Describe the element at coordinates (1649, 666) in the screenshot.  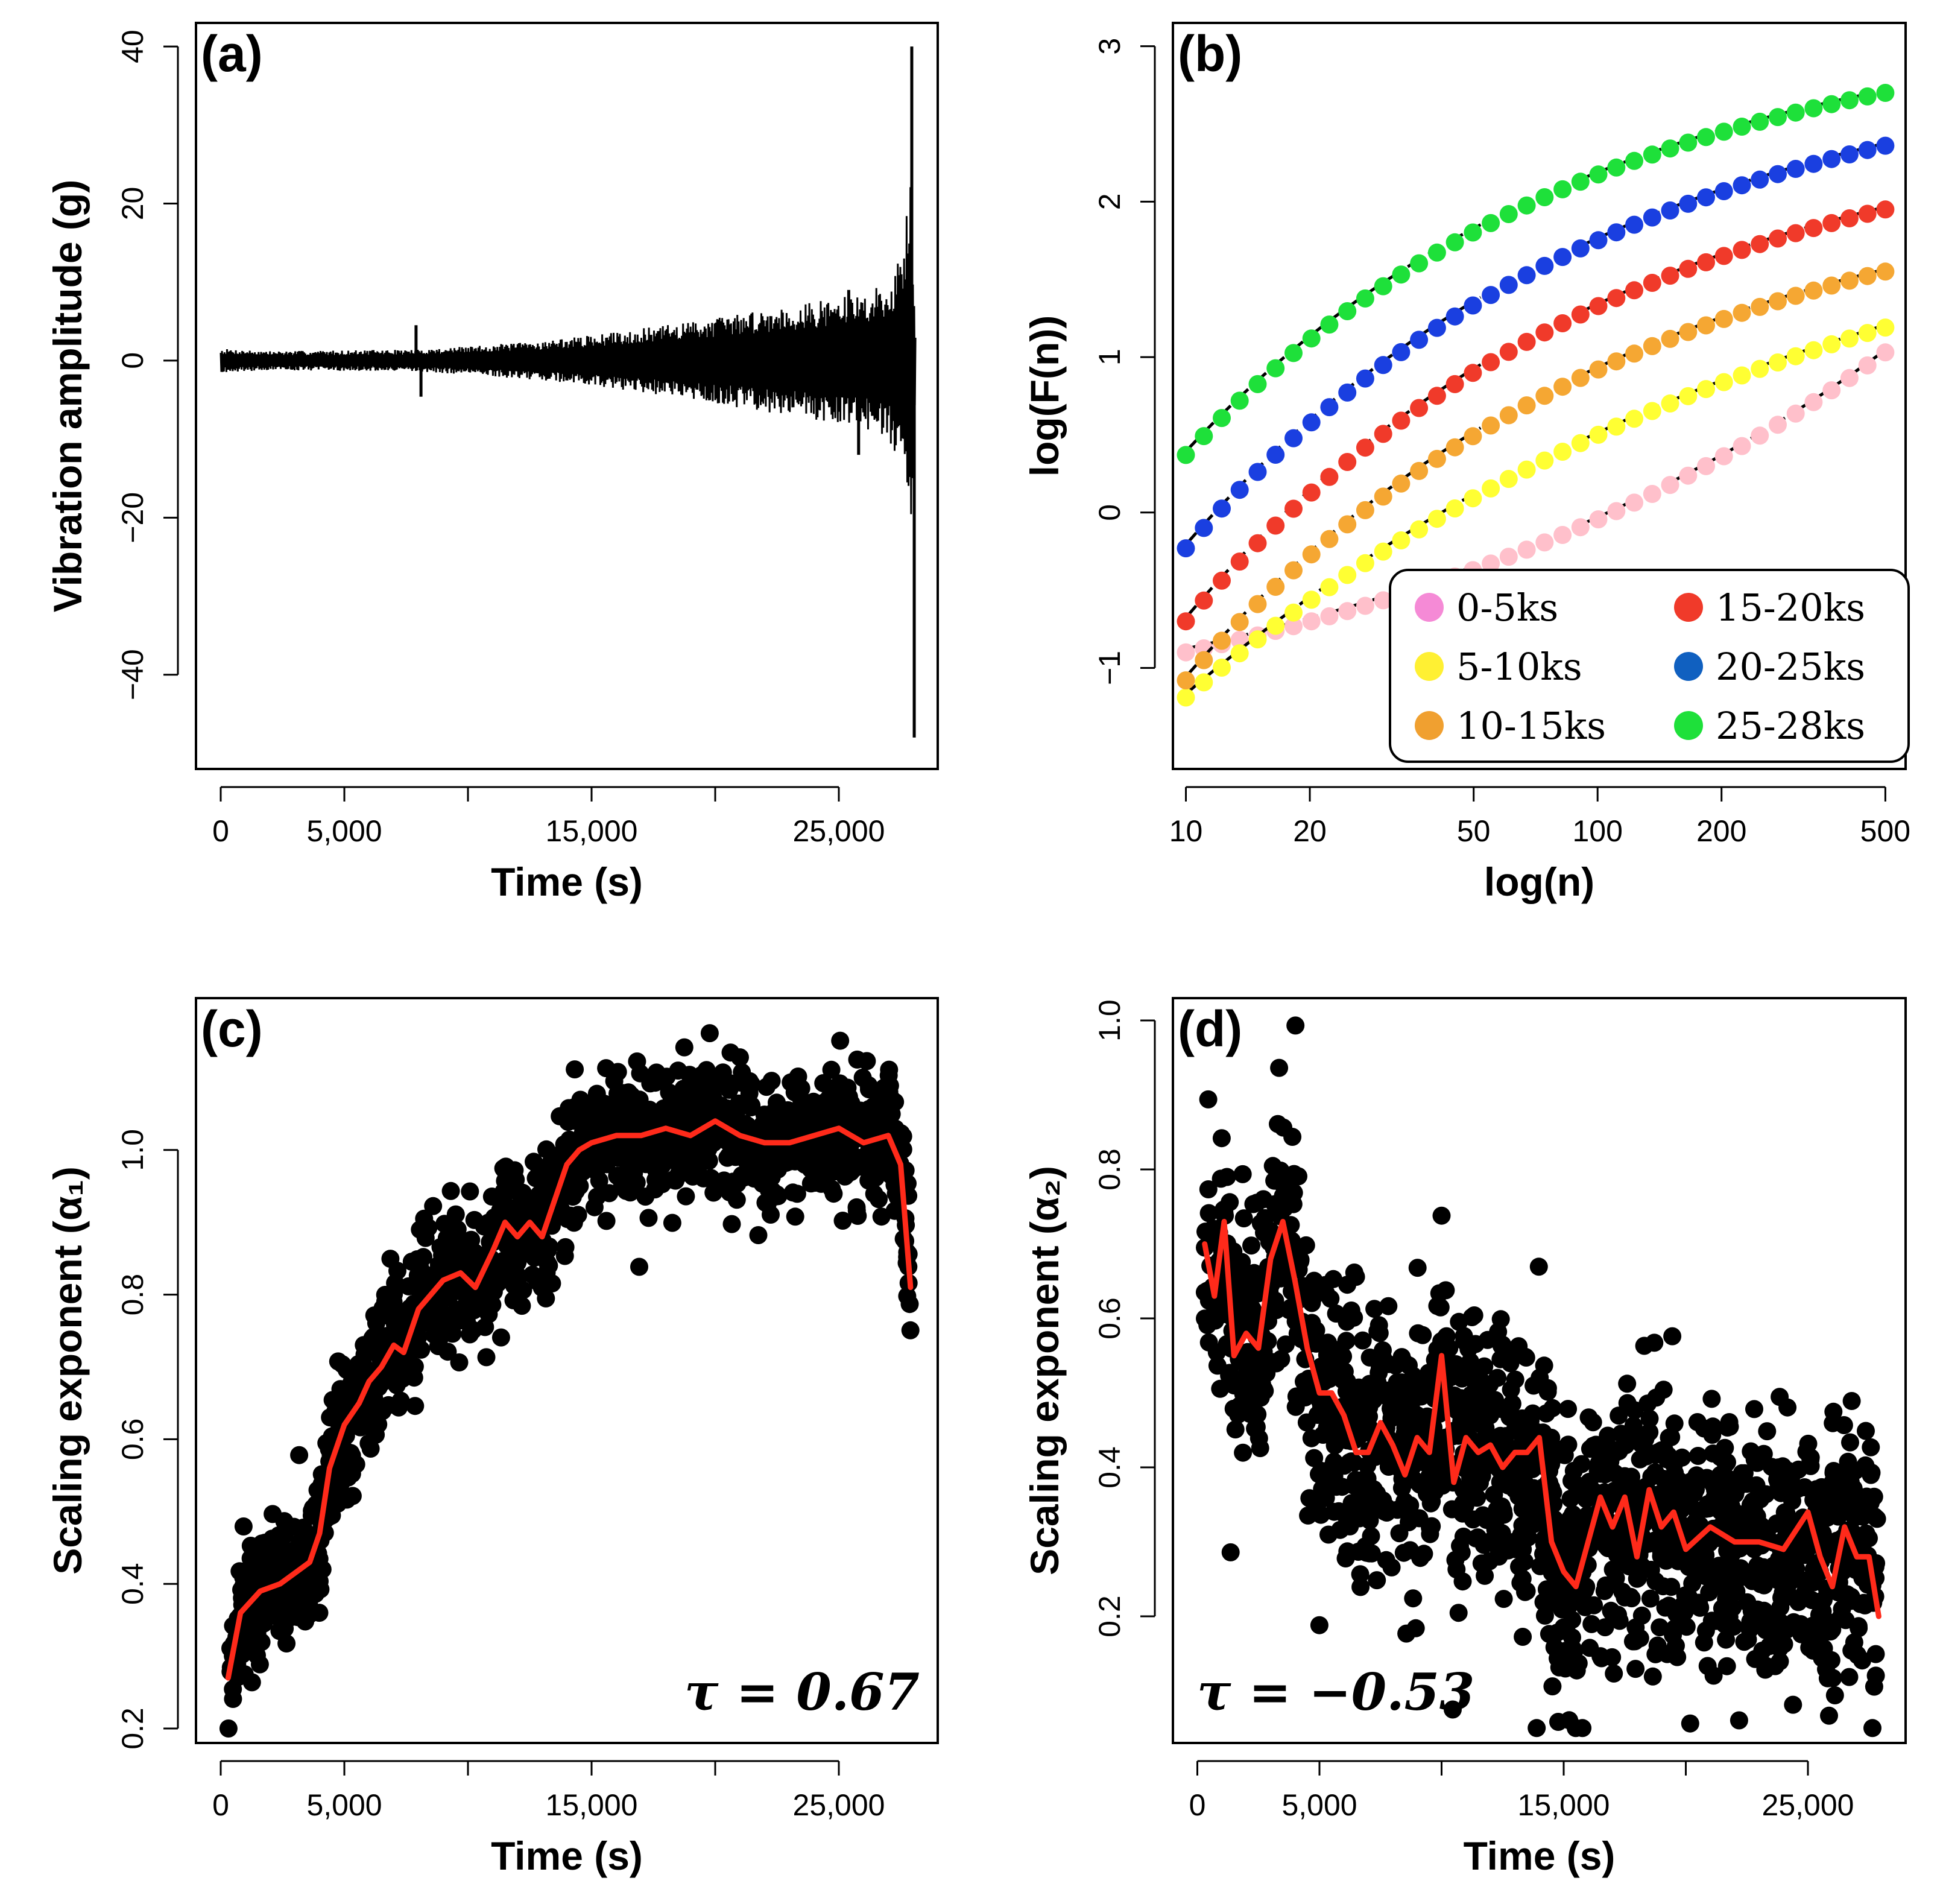
I see `legend-box` at that location.